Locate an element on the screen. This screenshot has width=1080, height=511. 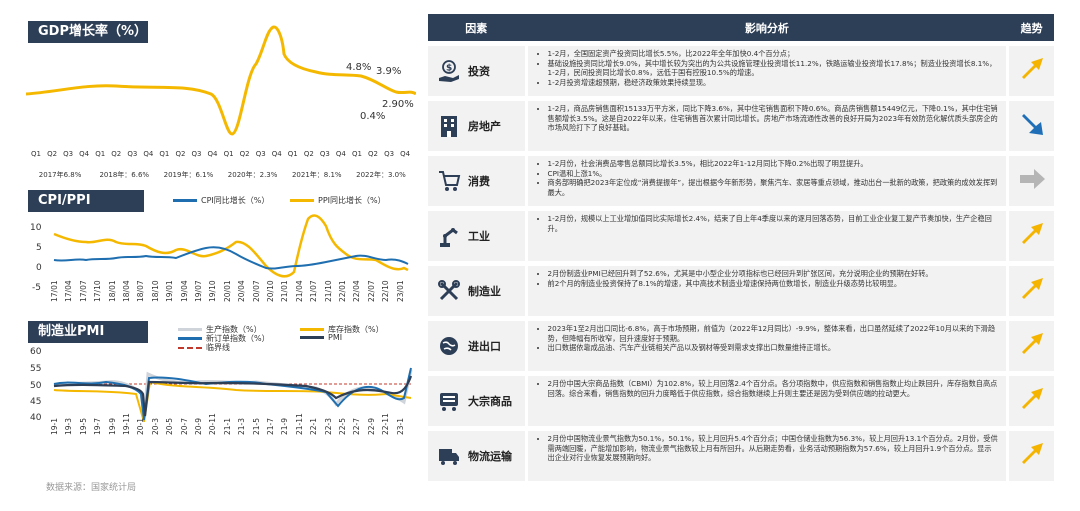
gdp-annot-2: 3.9% is located at coordinates (388, 71).